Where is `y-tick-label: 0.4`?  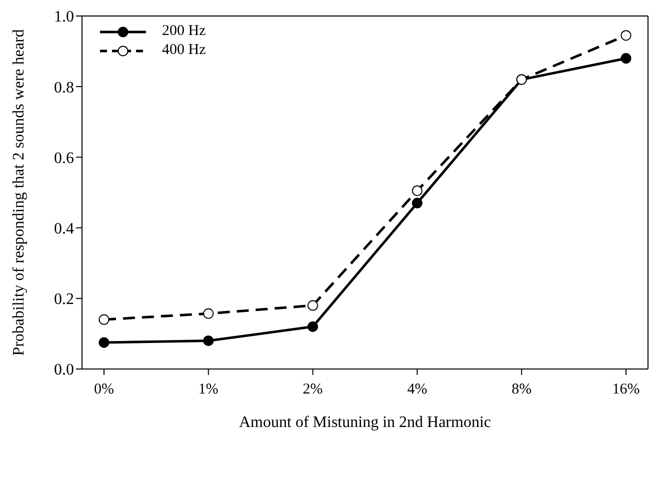 y-tick-label: 0.4 is located at coordinates (64, 229).